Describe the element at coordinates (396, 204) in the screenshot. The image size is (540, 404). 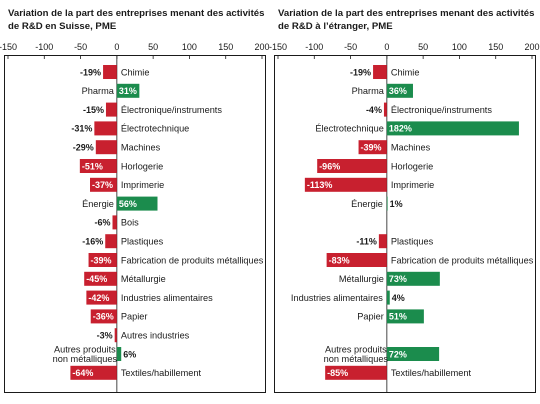
I see `data-label: 1%` at that location.